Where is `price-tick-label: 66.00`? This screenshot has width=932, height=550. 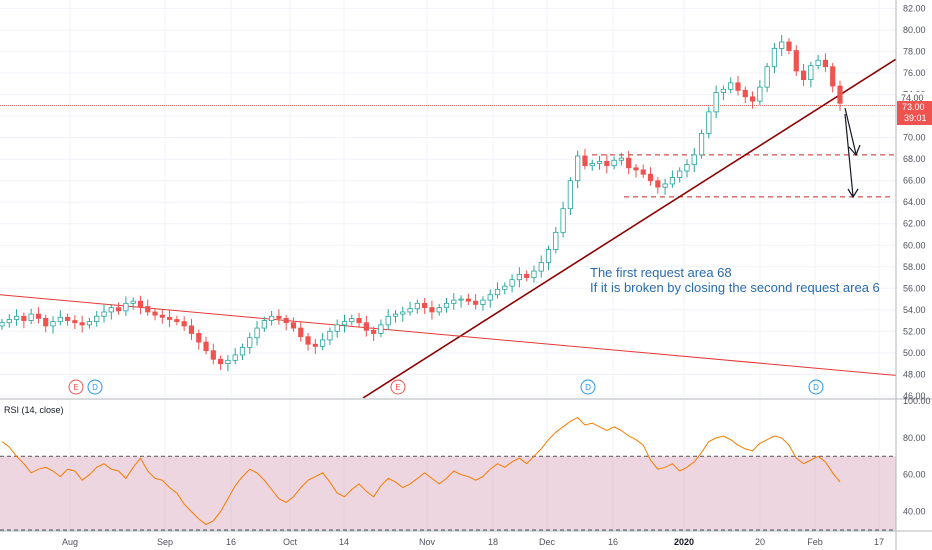
price-tick-label: 66.00 is located at coordinates (914, 181).